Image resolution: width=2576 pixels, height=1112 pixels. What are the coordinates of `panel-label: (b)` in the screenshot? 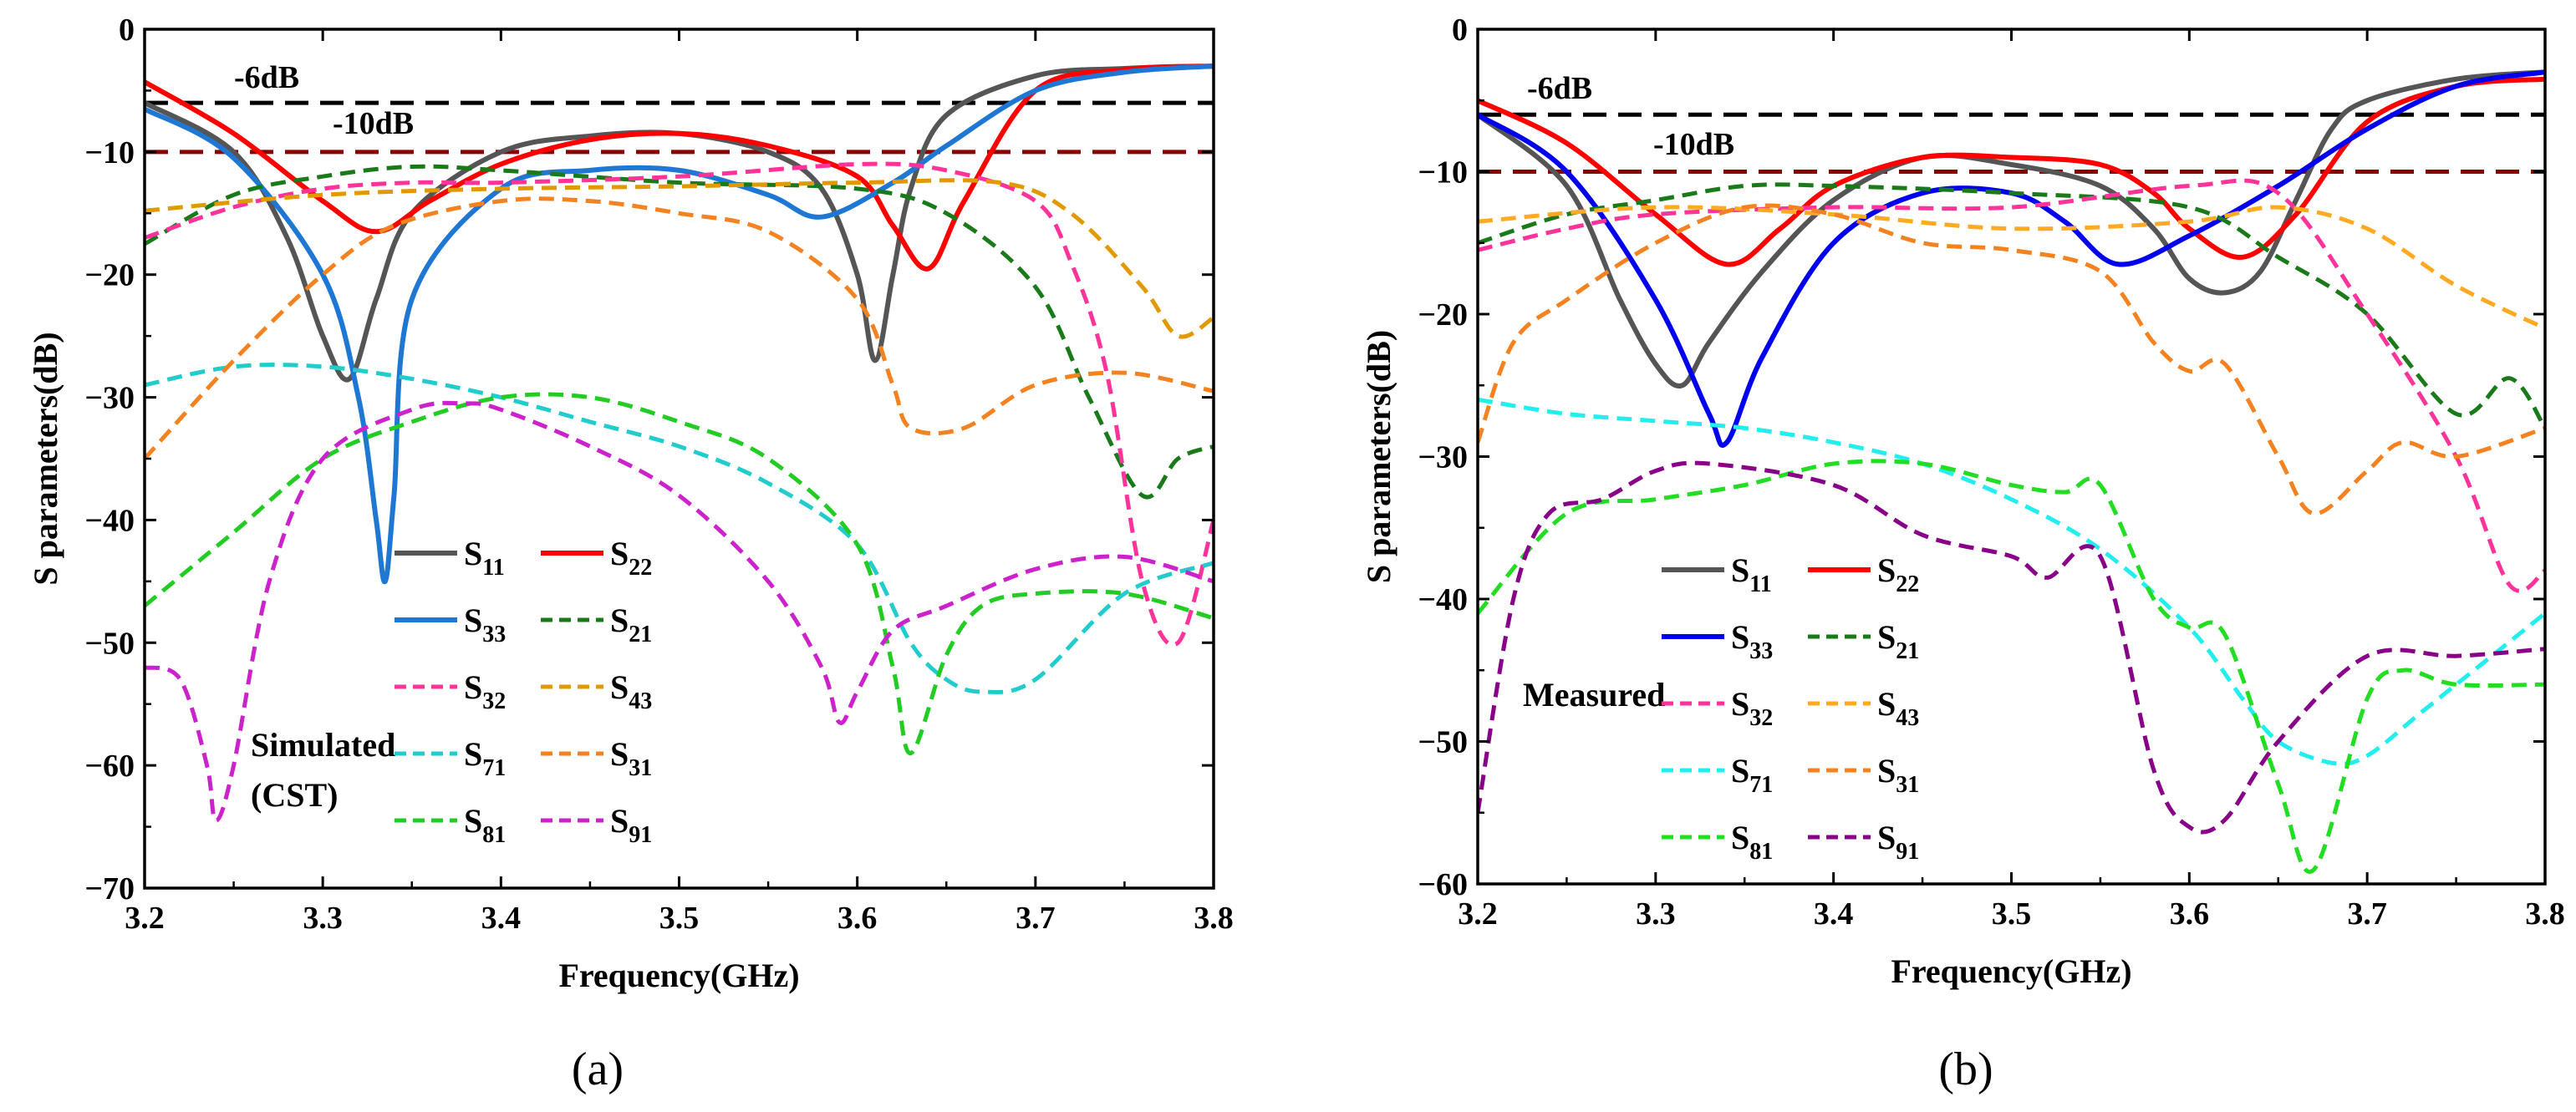 It's located at (1965, 1069).